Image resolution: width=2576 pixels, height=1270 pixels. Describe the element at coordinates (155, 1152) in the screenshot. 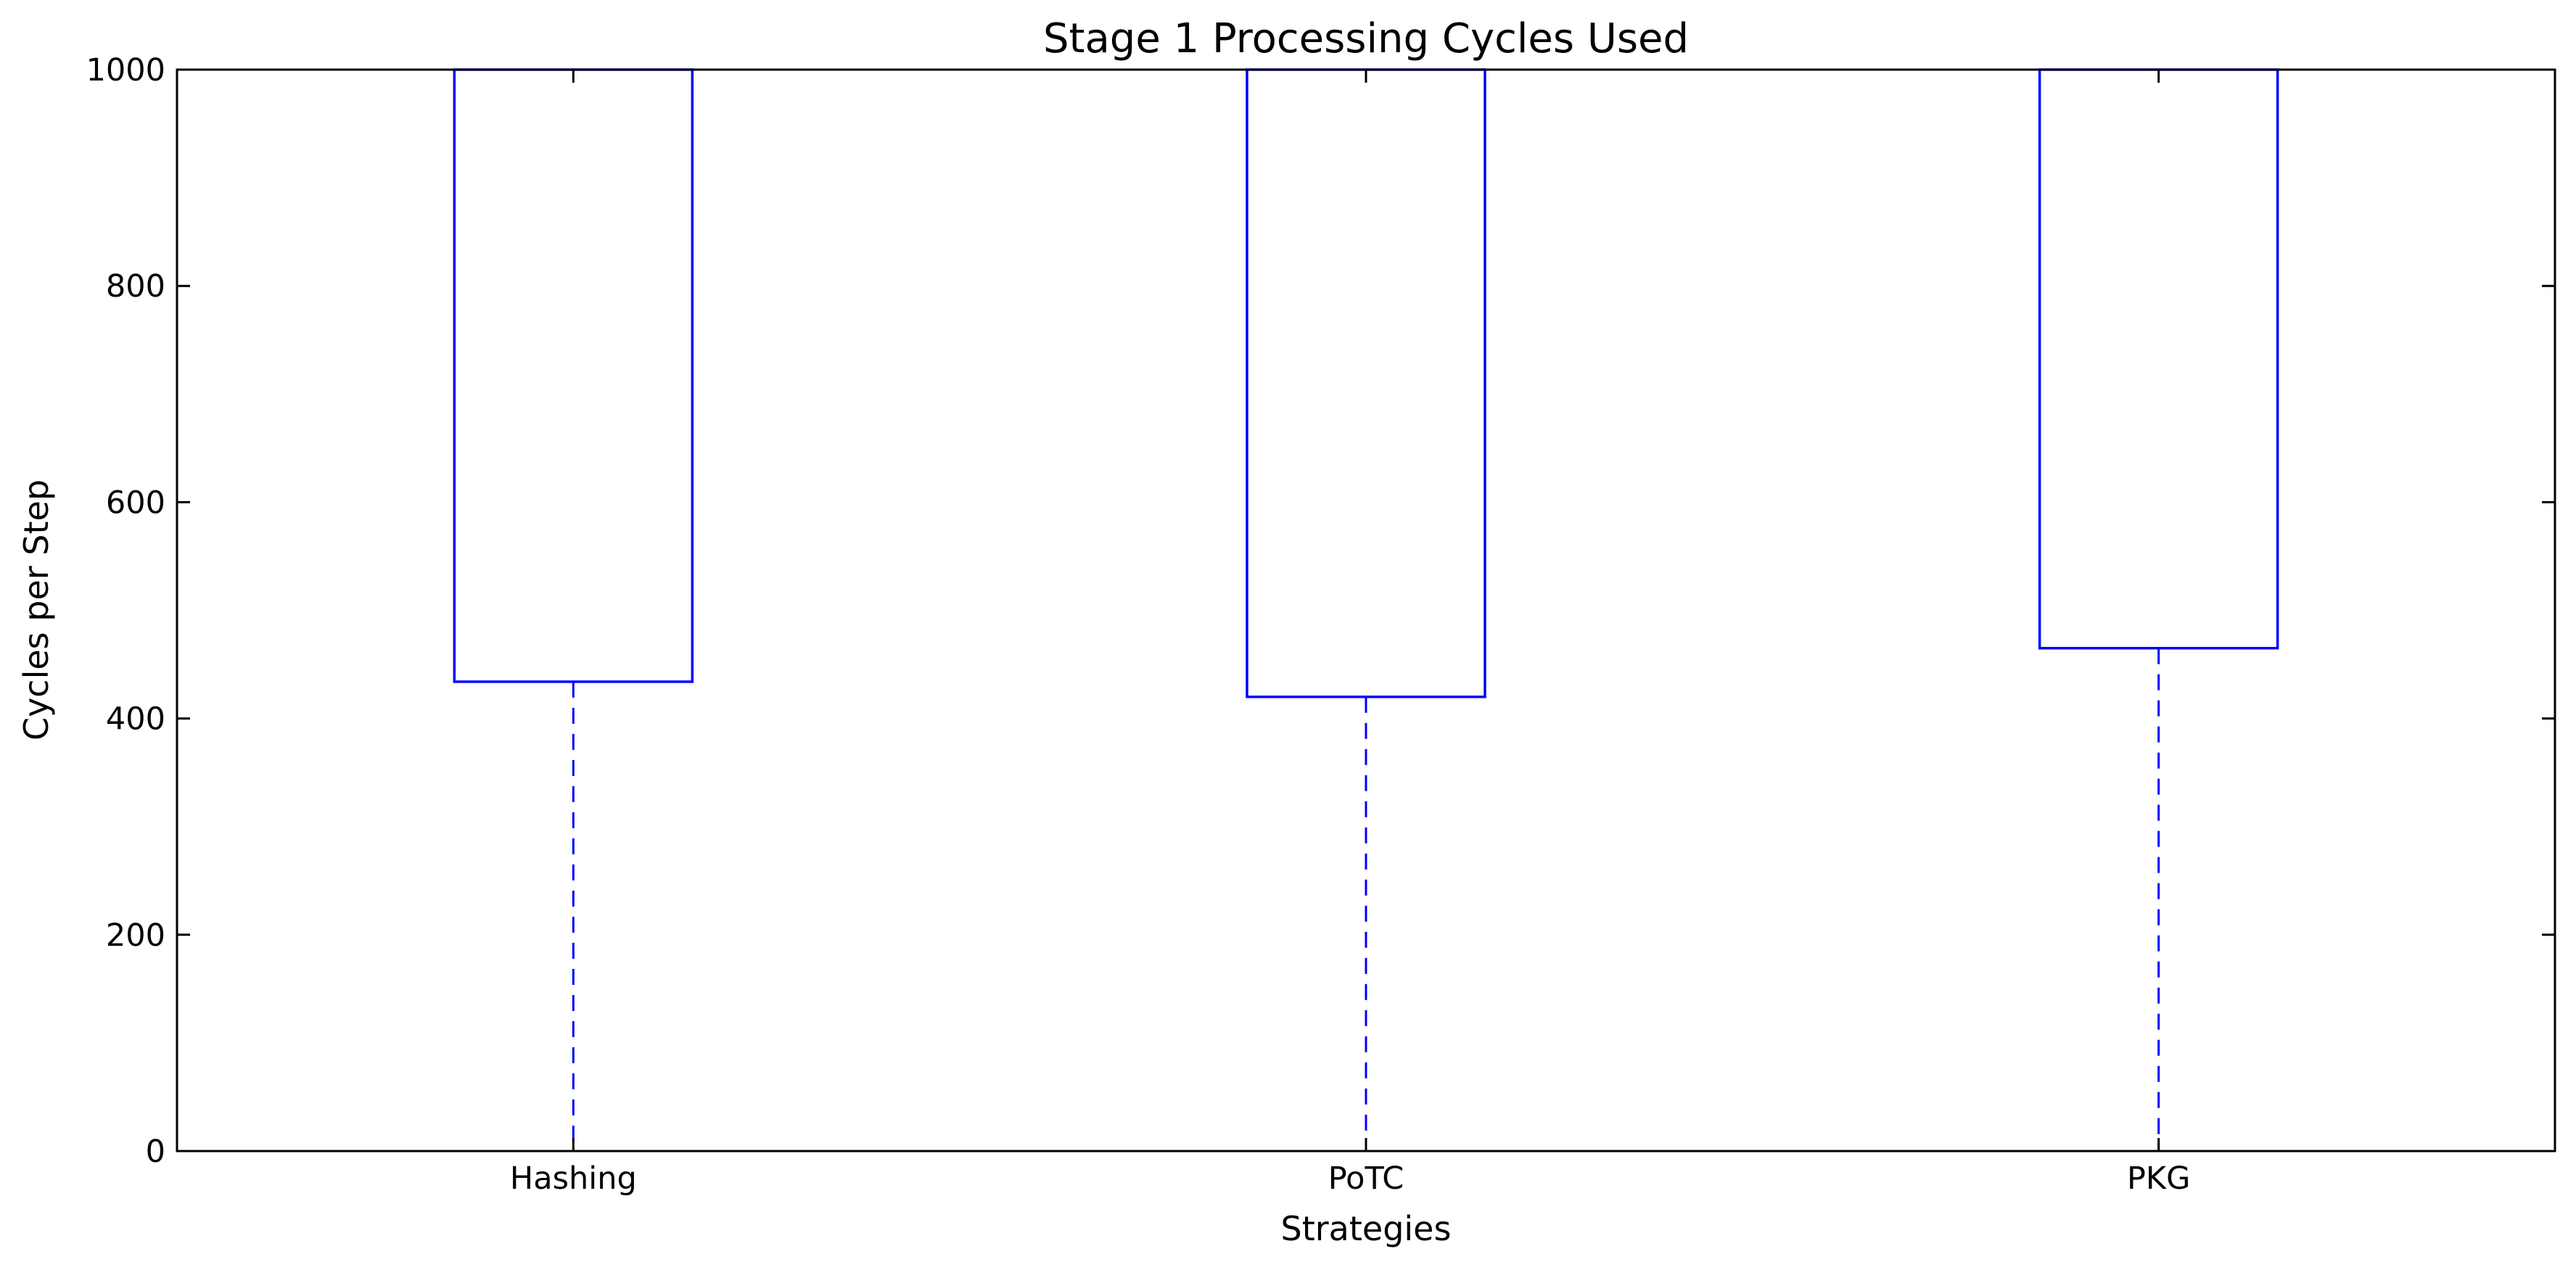

I see `y-tick-label: 0` at that location.